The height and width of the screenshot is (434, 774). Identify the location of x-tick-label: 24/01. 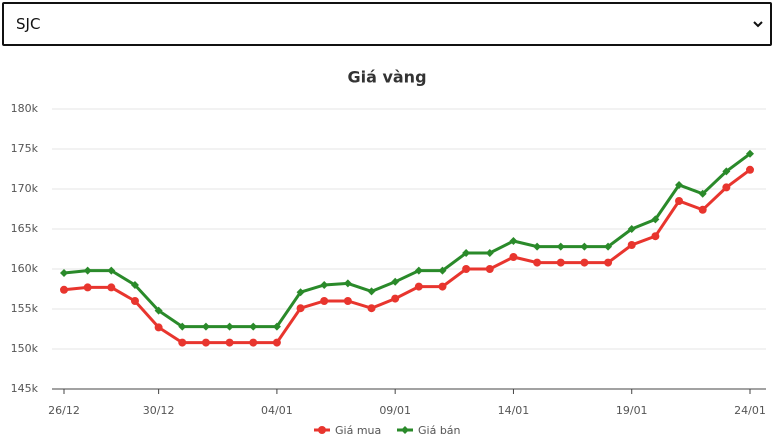
(750, 410).